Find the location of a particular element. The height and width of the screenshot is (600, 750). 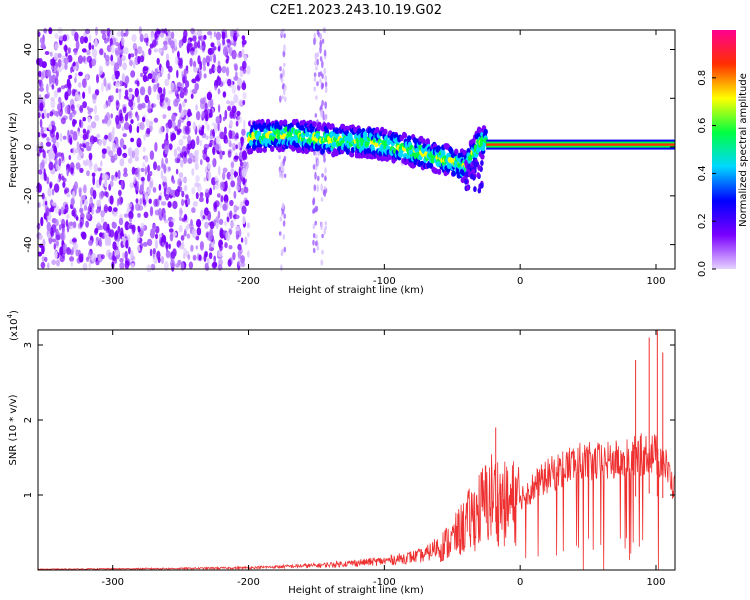

snr-x-label: Height of straight line (km) is located at coordinates (356, 590).